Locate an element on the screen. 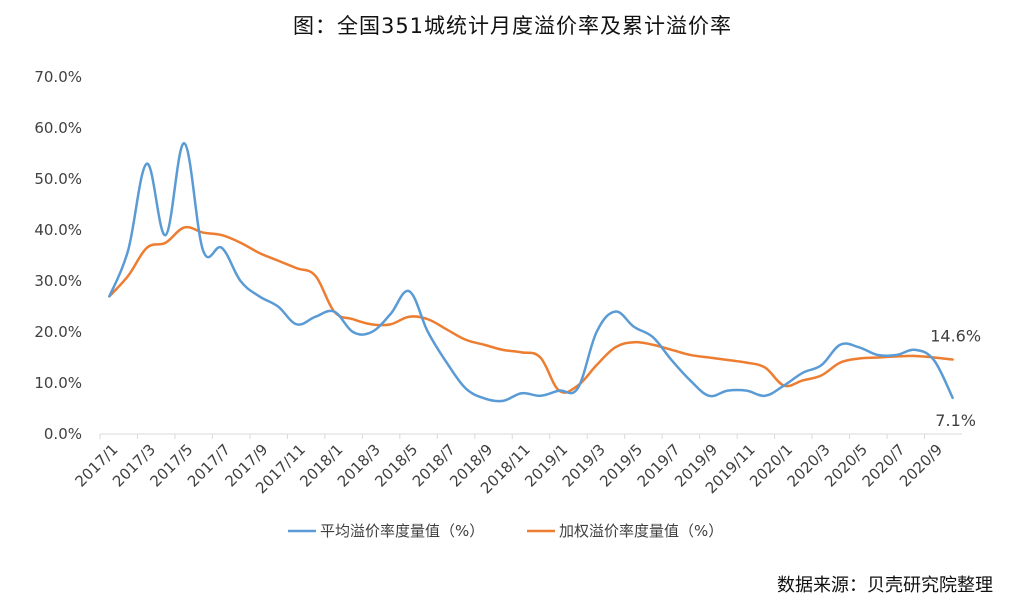  legend-label: 加权溢价率度量值（%） is located at coordinates (641, 531).